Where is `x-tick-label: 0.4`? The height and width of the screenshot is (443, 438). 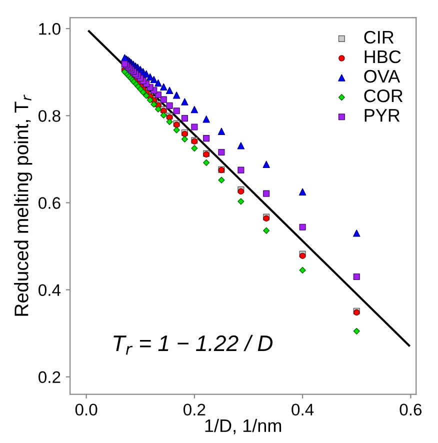 x-tick-label: 0.4 is located at coordinates (303, 410).